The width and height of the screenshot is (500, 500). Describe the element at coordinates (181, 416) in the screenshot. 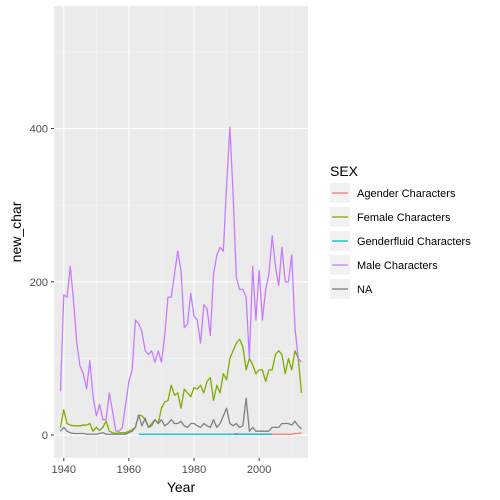

I see `series-line-na` at that location.